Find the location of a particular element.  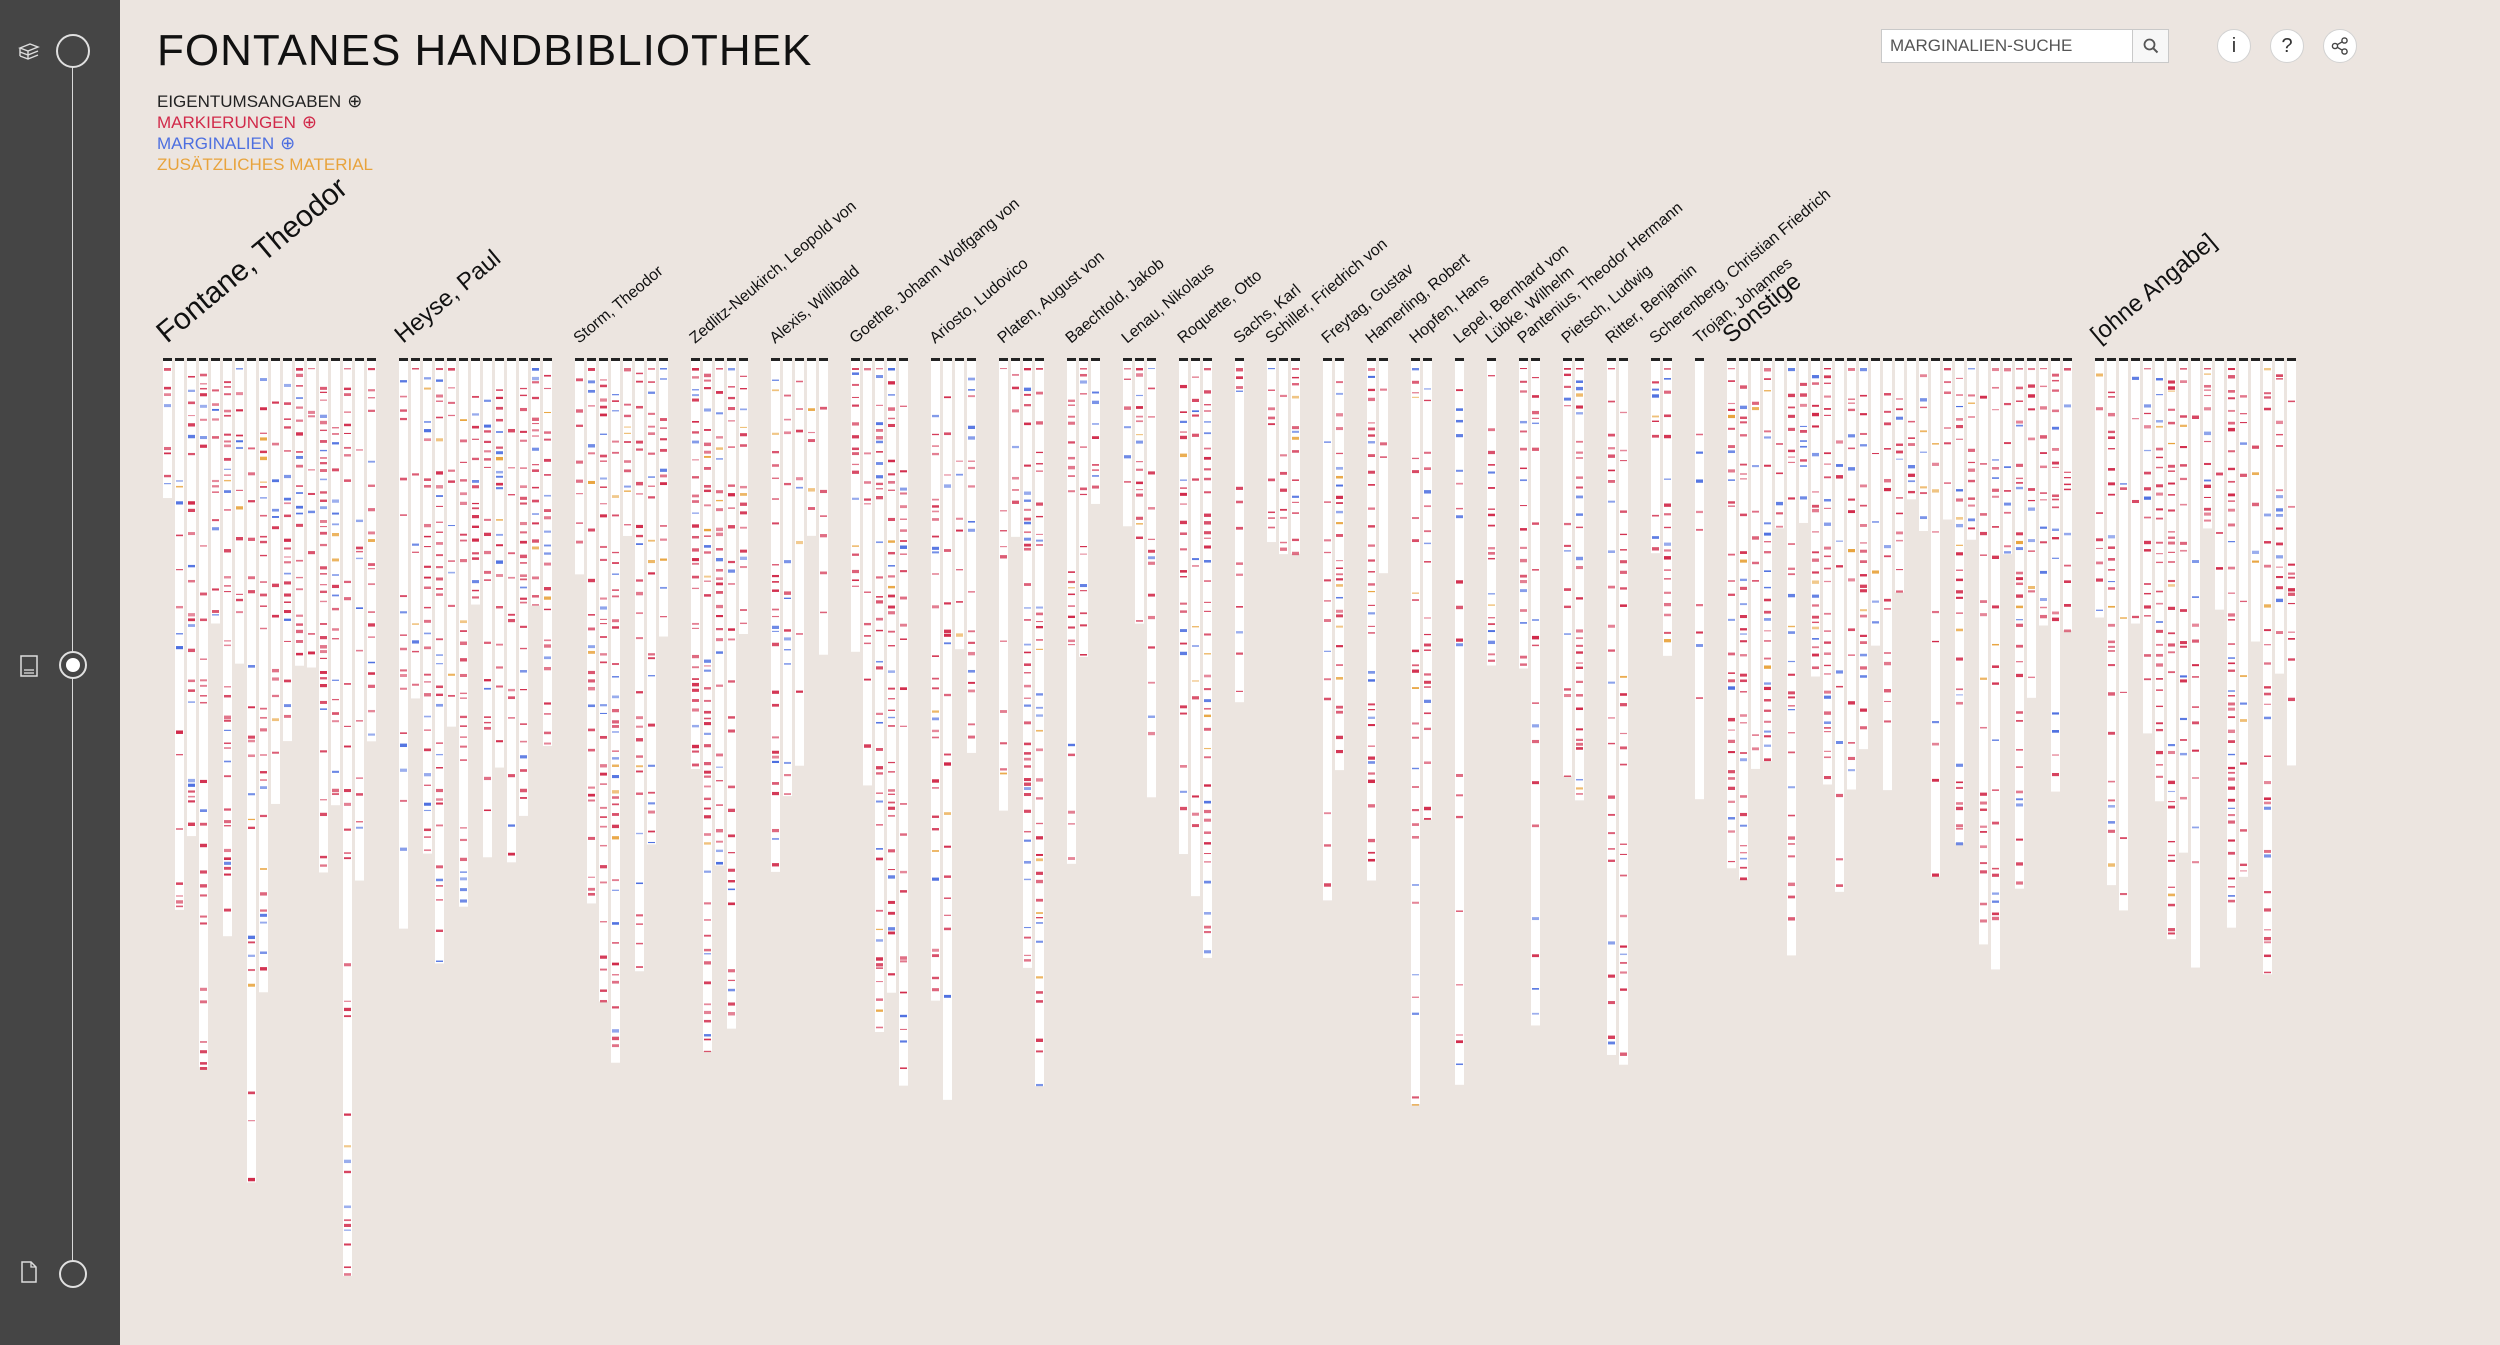

help-button: ? is located at coordinates (2287, 46).